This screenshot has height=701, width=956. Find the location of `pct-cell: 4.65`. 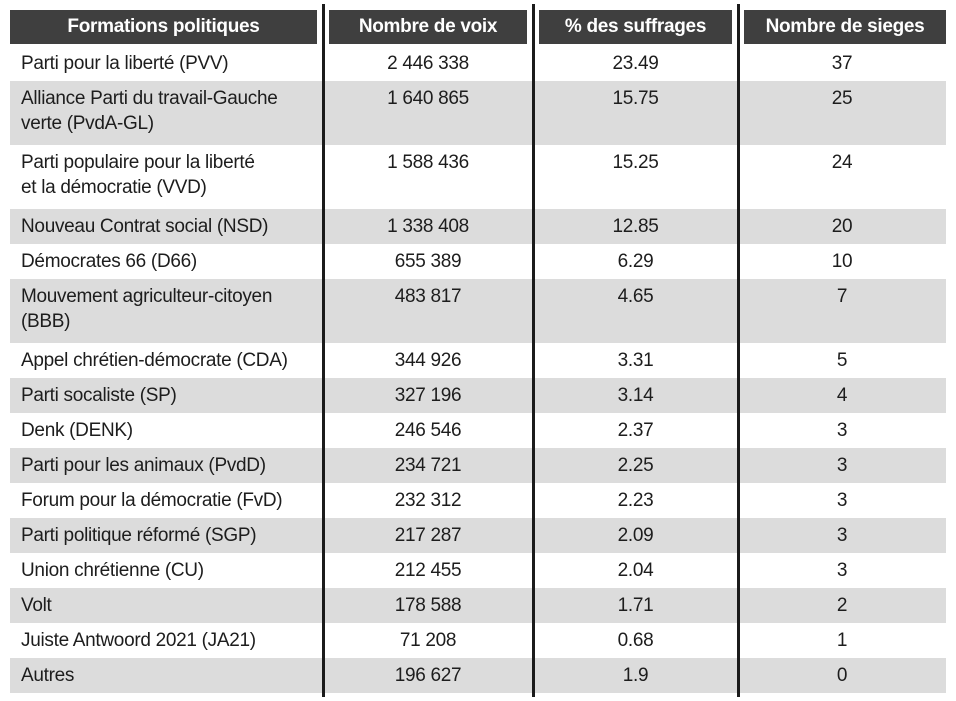

pct-cell: 4.65 is located at coordinates (635, 296).